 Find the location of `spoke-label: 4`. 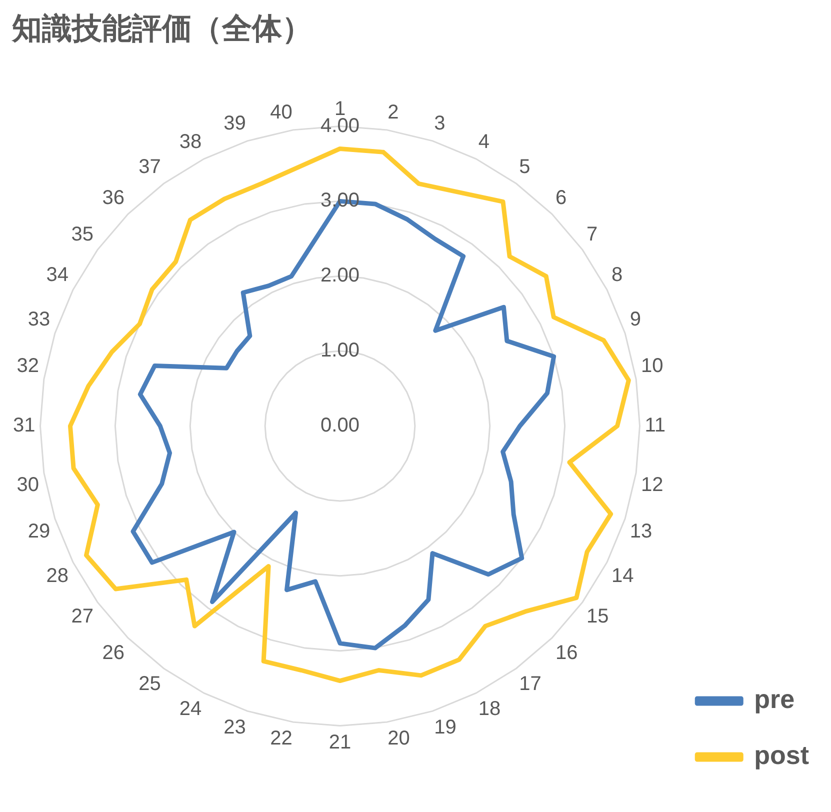

spoke-label: 4 is located at coordinates (484, 141).